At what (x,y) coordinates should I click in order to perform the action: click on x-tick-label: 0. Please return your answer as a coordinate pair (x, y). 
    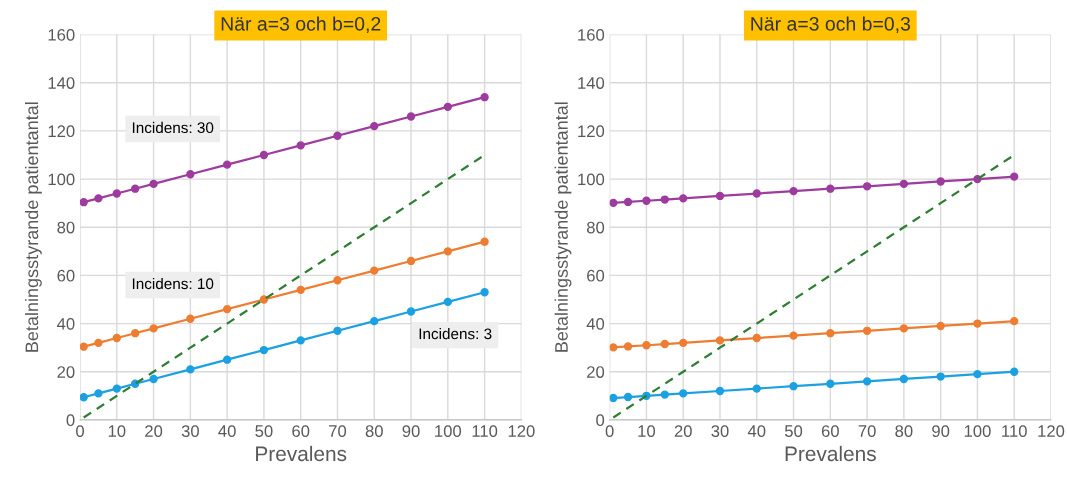
    Looking at the image, I should click on (80, 431).